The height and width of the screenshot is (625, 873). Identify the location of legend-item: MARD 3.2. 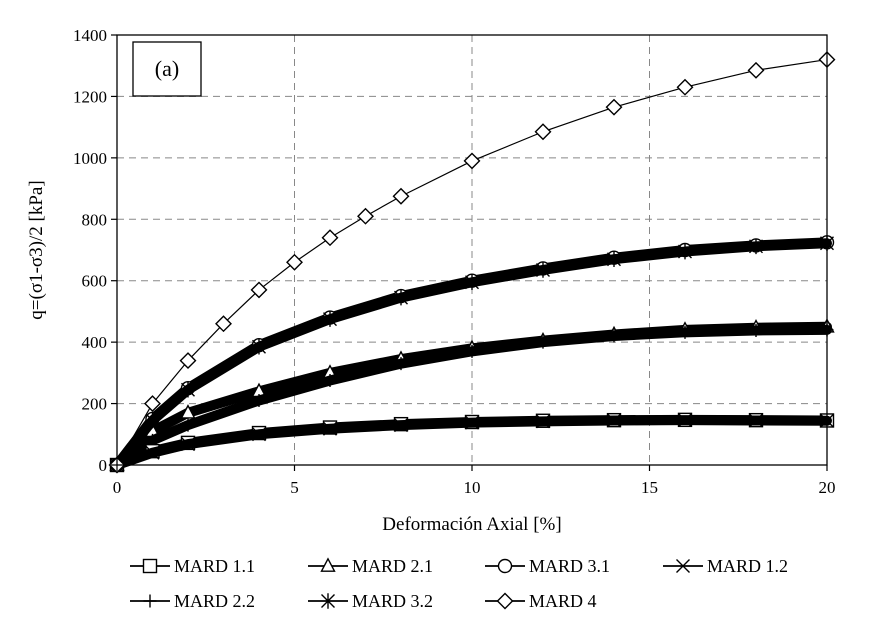
(370, 601).